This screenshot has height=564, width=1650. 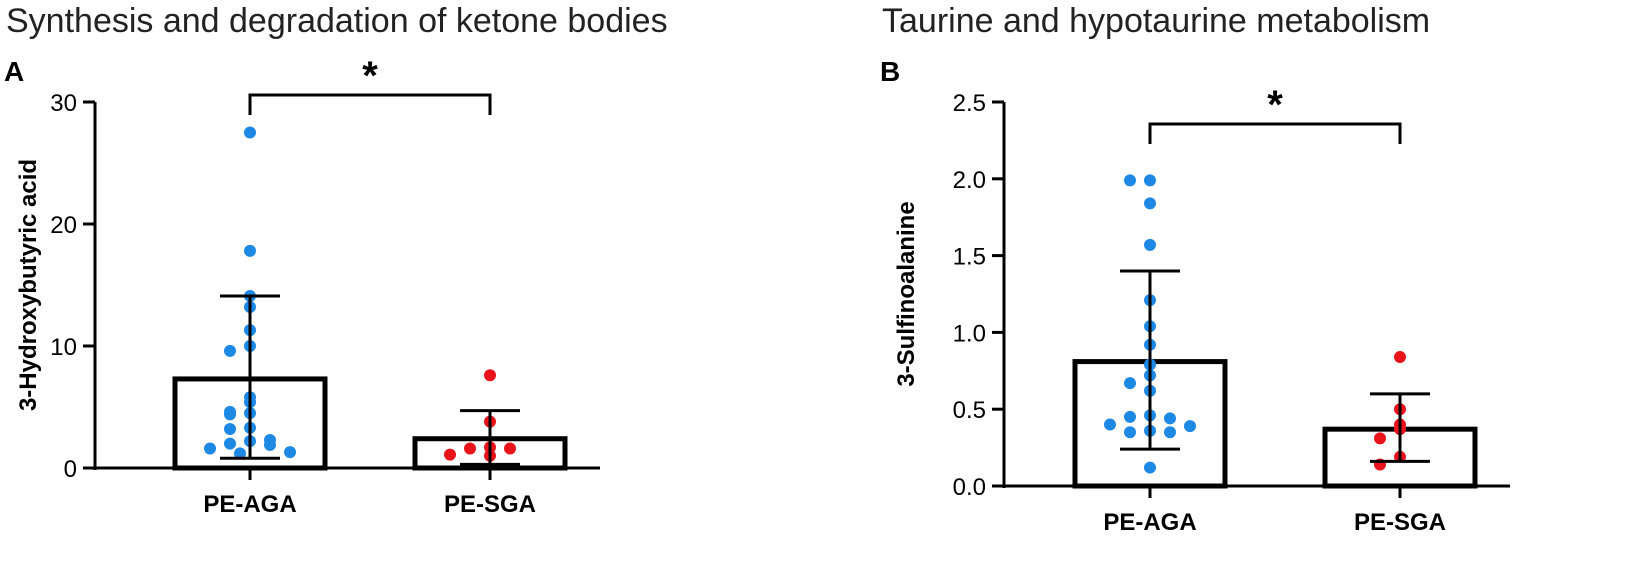 What do you see at coordinates (28, 285) in the screenshot?
I see `y-axis-label: 3-Hydroxybutyric acid` at bounding box center [28, 285].